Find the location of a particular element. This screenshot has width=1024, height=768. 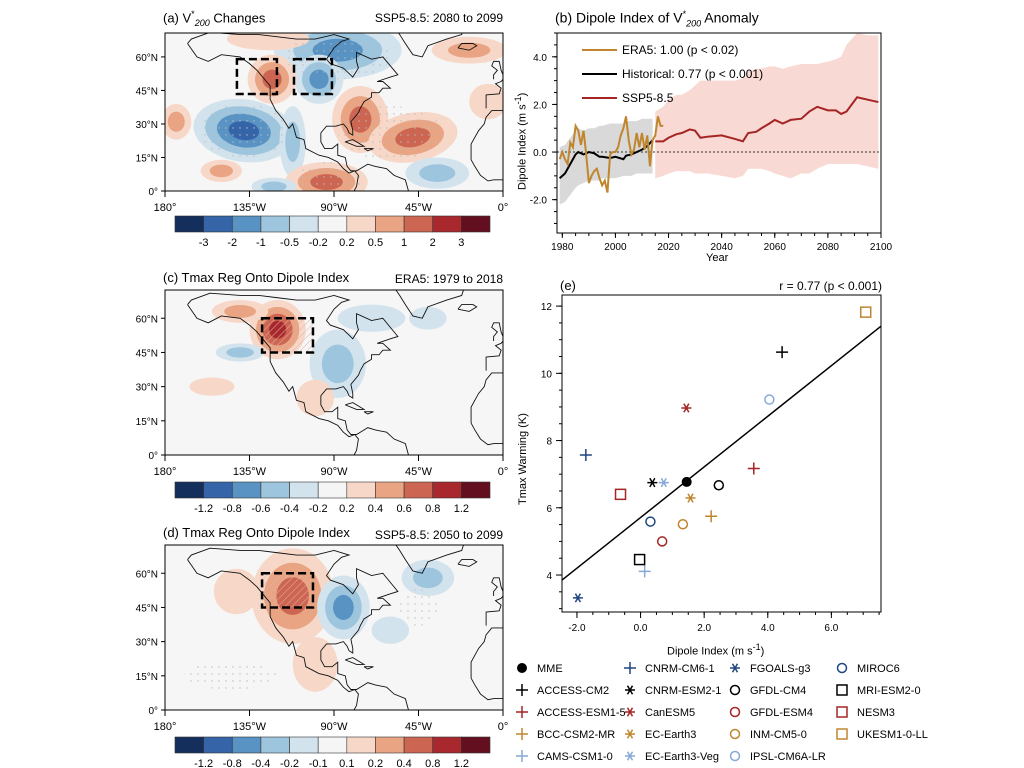

legend-label: IPSL-CM6A-LR is located at coordinates (788, 757).